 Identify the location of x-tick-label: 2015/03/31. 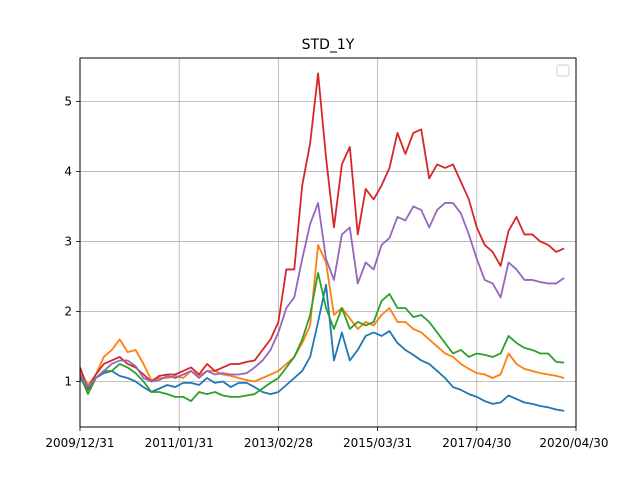
(377, 443).